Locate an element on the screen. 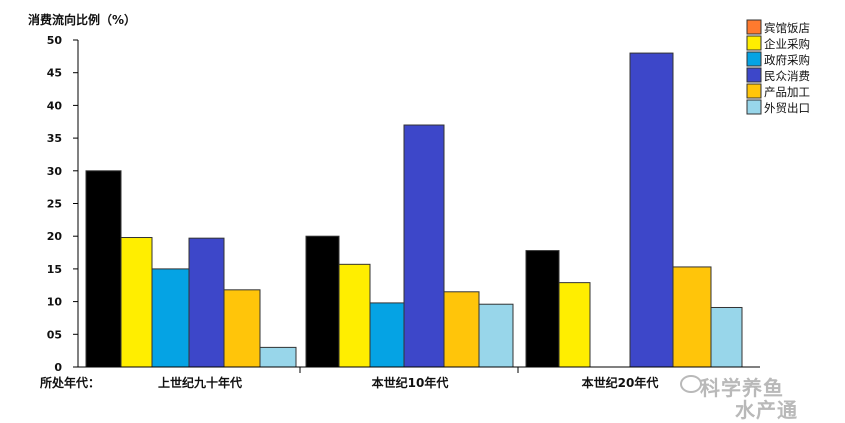  x-axis: 上世纪九十年代 本世纪10年代 本世纪20年代 is located at coordinates (419, 378).